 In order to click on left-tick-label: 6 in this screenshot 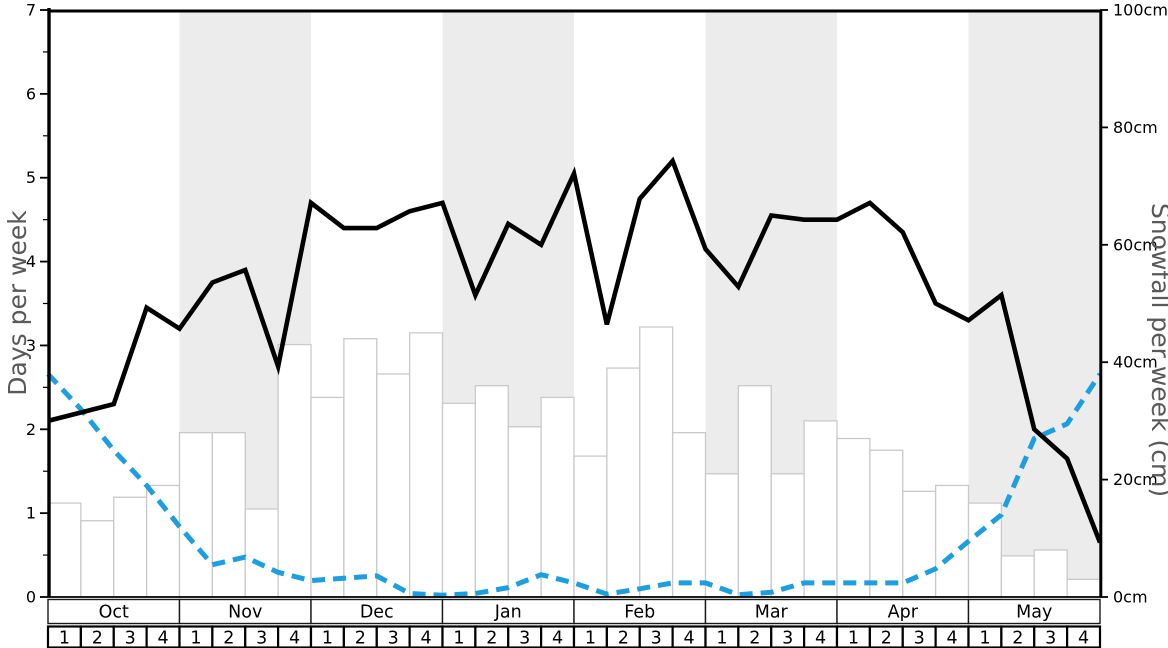, I will do `click(31, 93)`.